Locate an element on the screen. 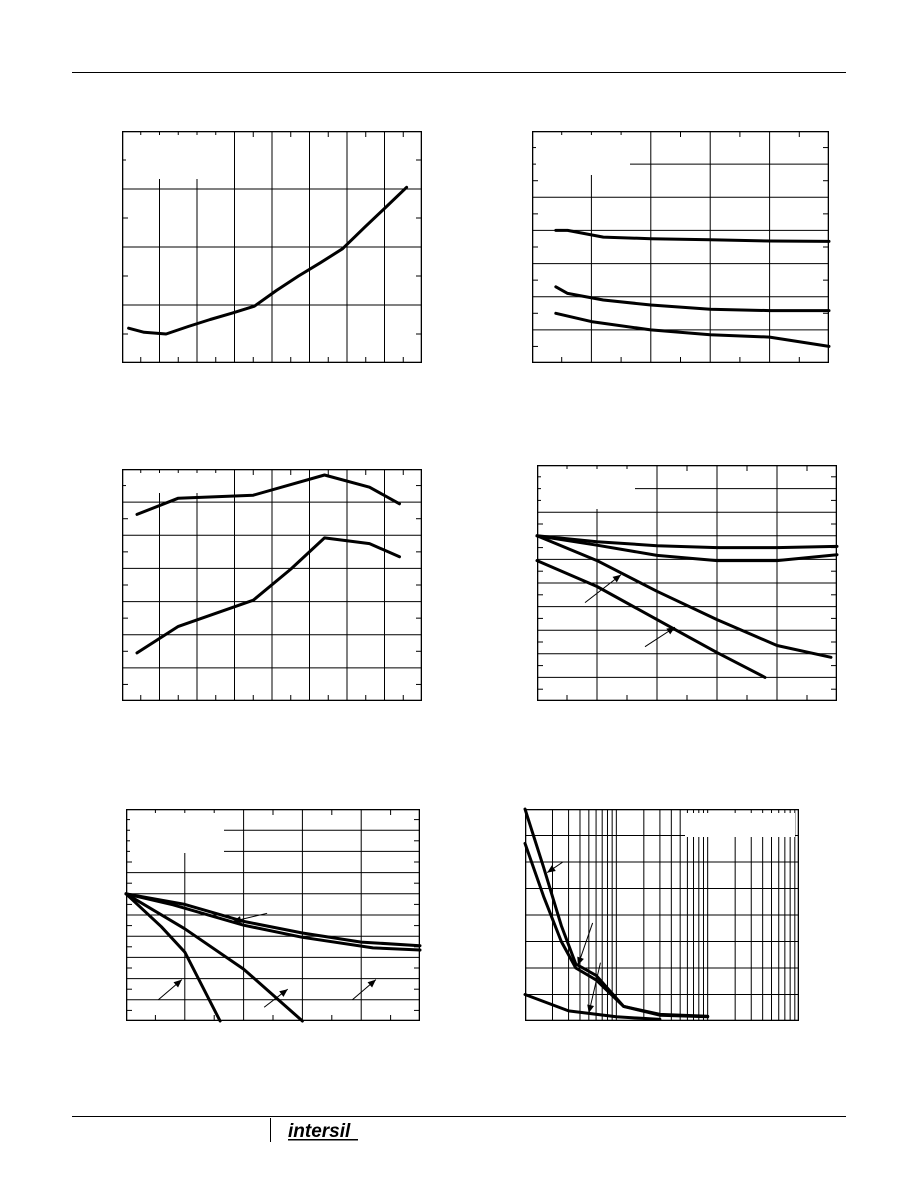 This screenshot has width=918, height=1188. footer-separator is located at coordinates (270, 1130).